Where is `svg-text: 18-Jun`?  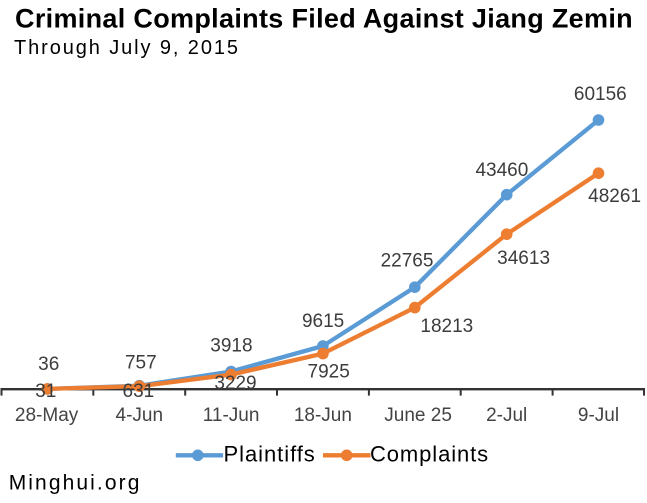 svg-text: 18-Jun is located at coordinates (323, 415).